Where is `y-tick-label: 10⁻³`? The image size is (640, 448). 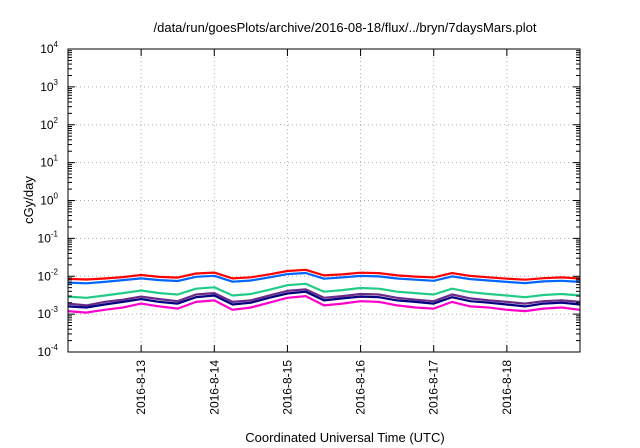
y-tick-label: 10⁻³ is located at coordinates (48, 313).